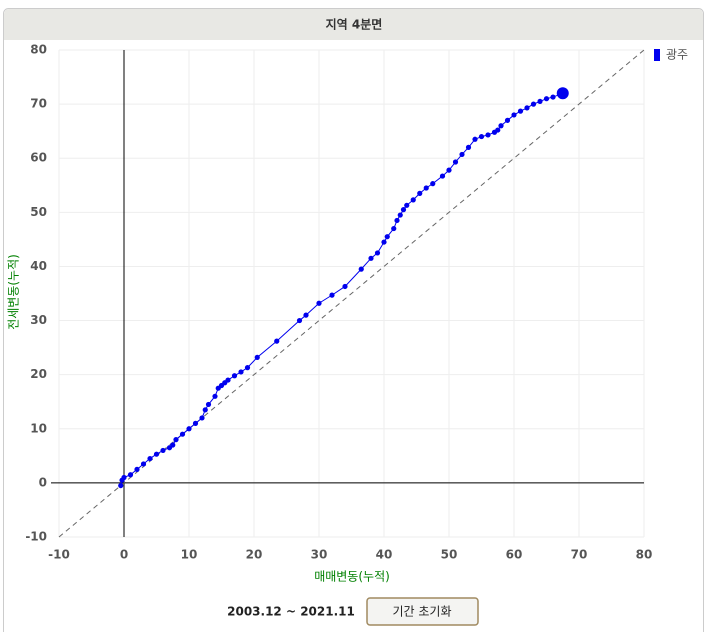 This screenshot has width=708, height=636. I want to click on reset-button: 기간 초기화, so click(422, 611).